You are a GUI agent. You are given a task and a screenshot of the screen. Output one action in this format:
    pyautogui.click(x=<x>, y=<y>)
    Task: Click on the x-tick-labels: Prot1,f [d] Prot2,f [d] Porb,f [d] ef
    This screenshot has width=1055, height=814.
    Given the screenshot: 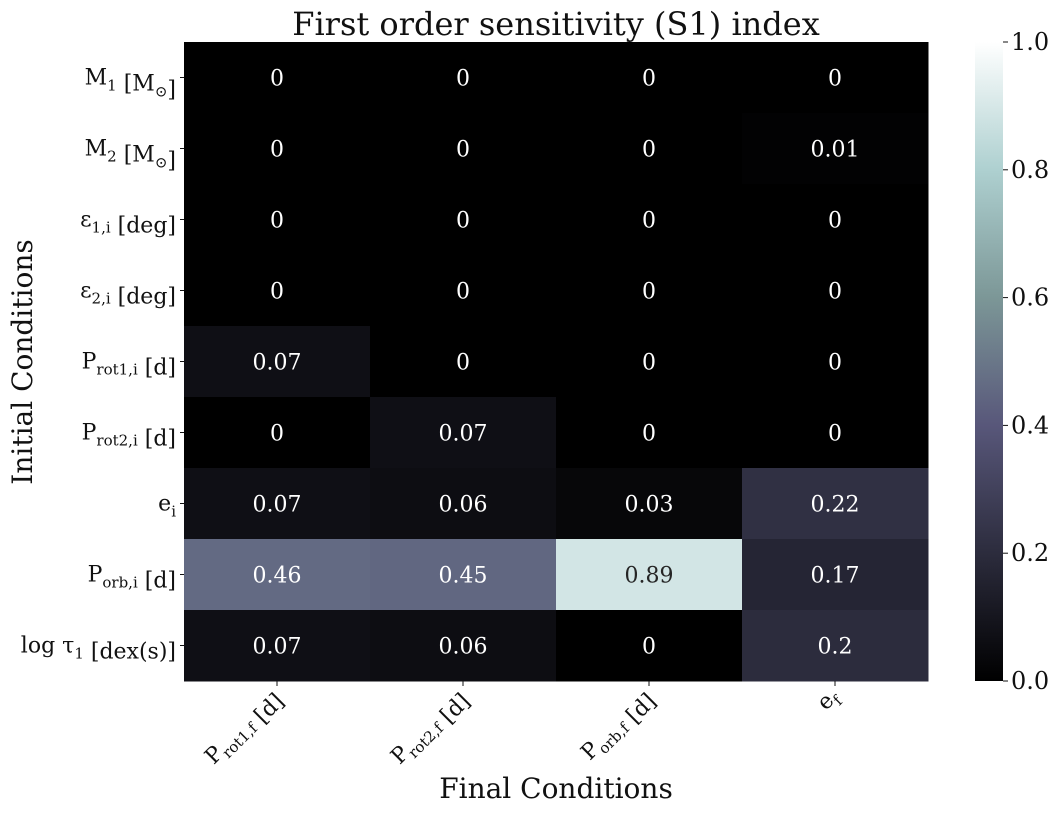 What is the action you would take?
    pyautogui.click(x=523, y=727)
    